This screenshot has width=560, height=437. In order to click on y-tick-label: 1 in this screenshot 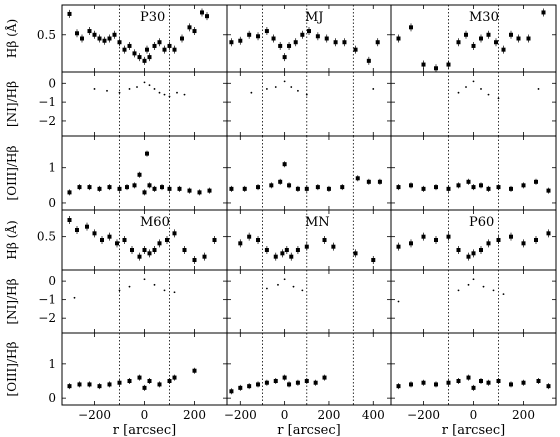, I will do `click(52, 168)`.